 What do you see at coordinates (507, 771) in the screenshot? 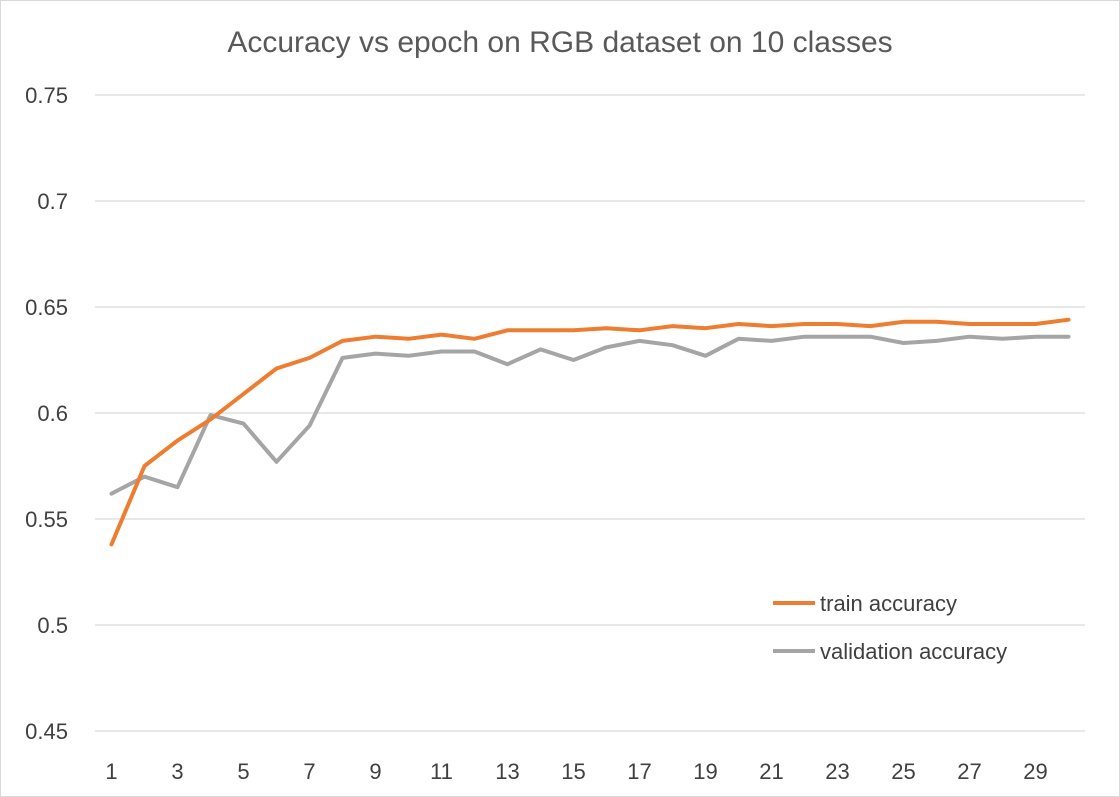
I see `x-tick-label: 13` at bounding box center [507, 771].